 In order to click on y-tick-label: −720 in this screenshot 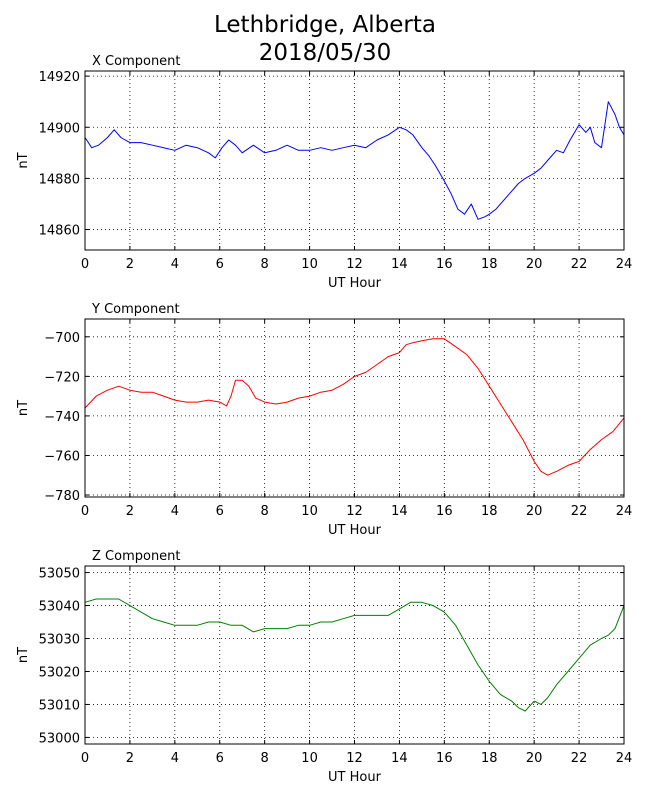, I will do `click(62, 377)`.